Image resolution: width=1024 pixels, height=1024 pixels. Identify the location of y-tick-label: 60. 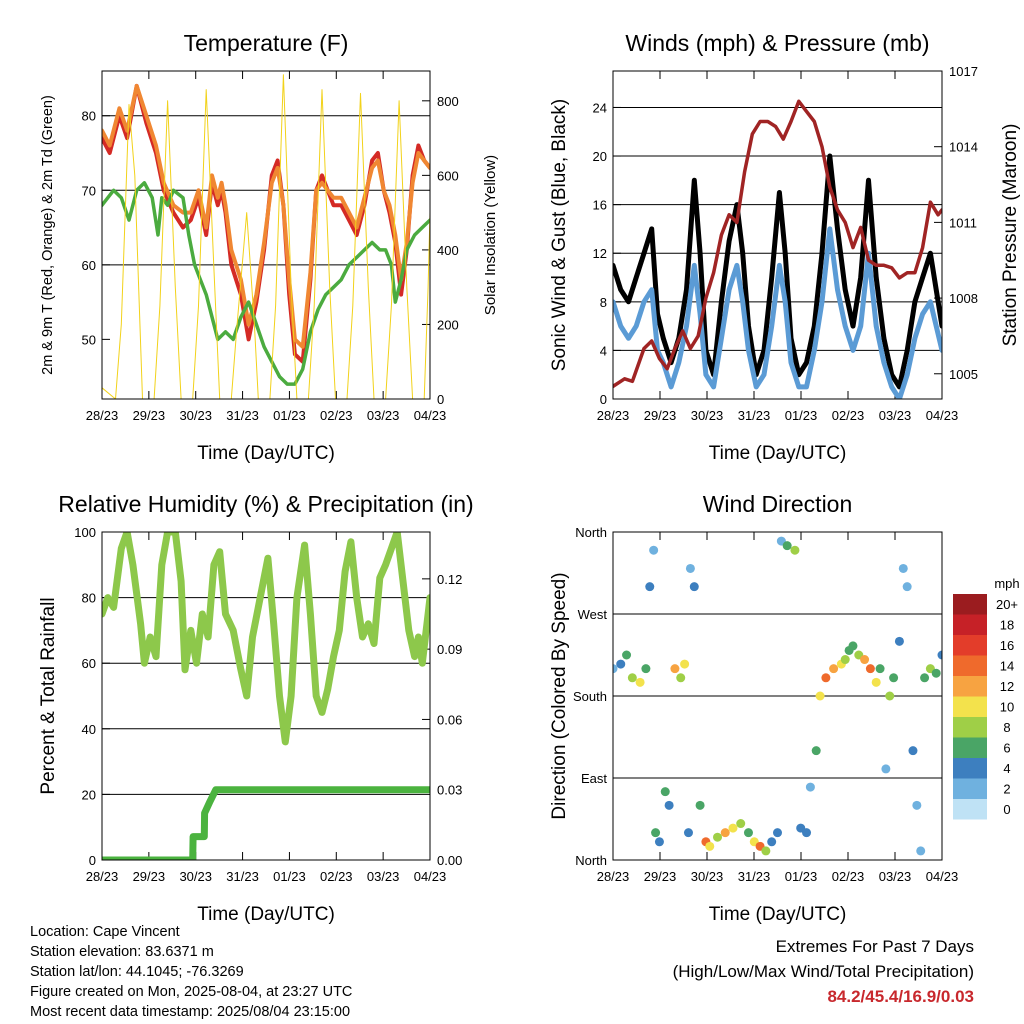
(89, 663).